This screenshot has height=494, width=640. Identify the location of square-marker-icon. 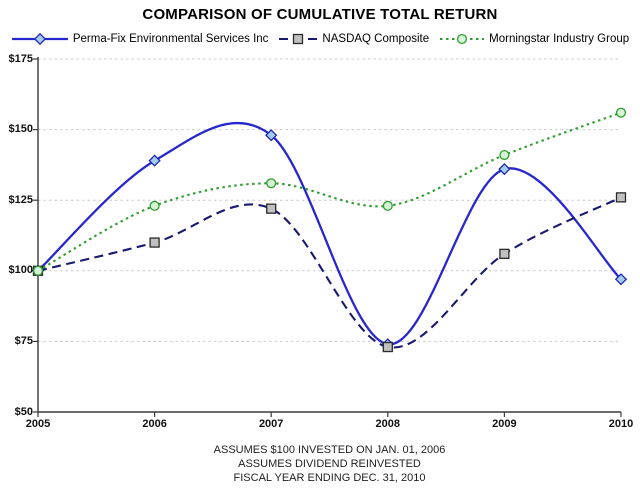
(298, 39).